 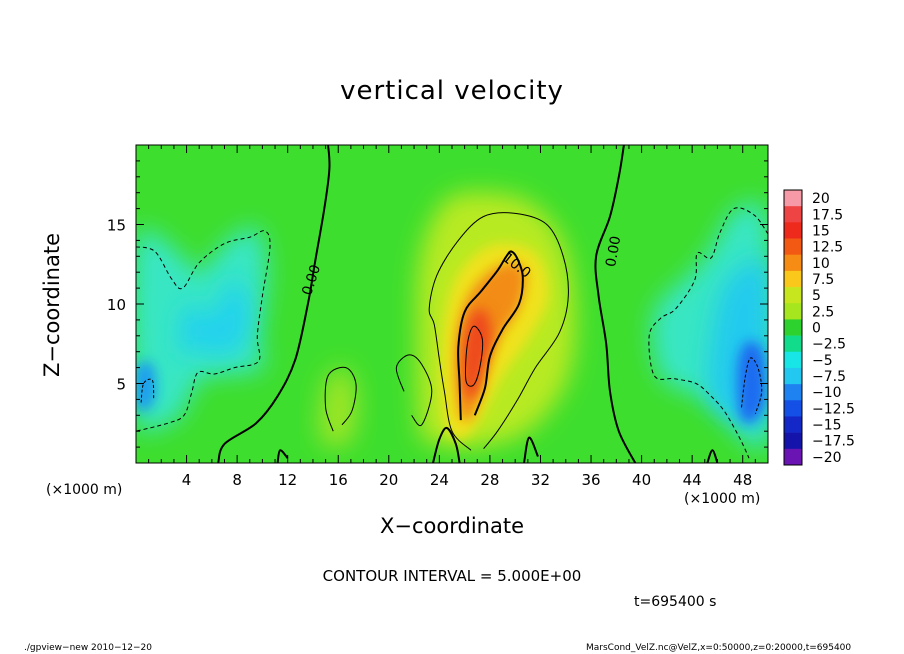 I want to click on minus10-contour-left, so click(x=147, y=390).